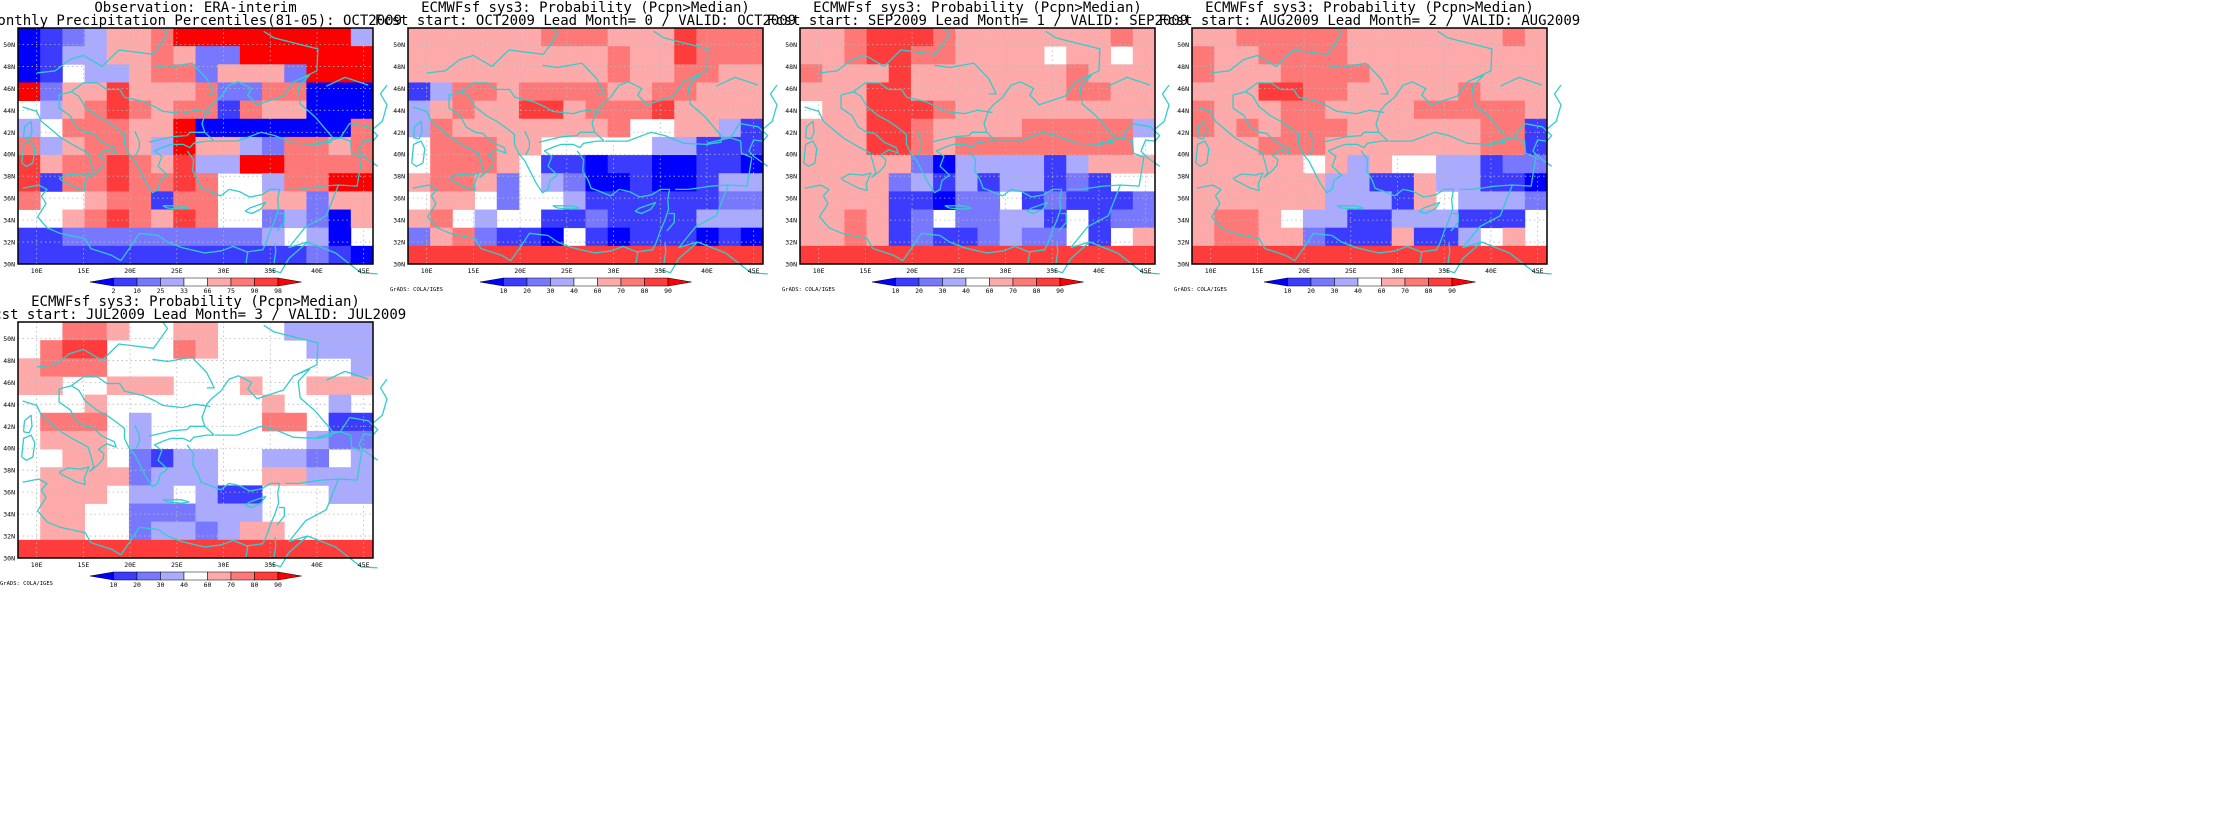 The image size is (2240, 840). What do you see at coordinates (1398, 271) in the screenshot?
I see `lon-tick-label: 30E` at bounding box center [1398, 271].